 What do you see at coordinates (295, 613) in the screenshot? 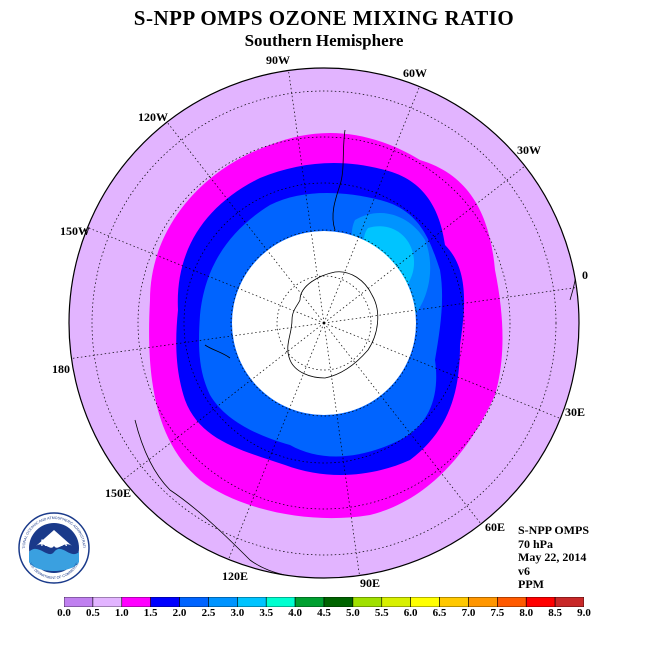
I see `colorbar-tick-label: 4.0` at bounding box center [295, 613].